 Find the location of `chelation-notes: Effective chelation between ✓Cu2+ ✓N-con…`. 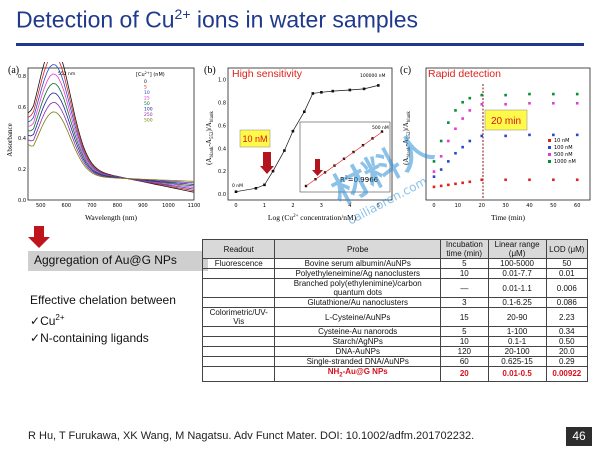

chelation-notes: Effective chelation between ✓Cu2+ ✓N-con… is located at coordinates (103, 319).